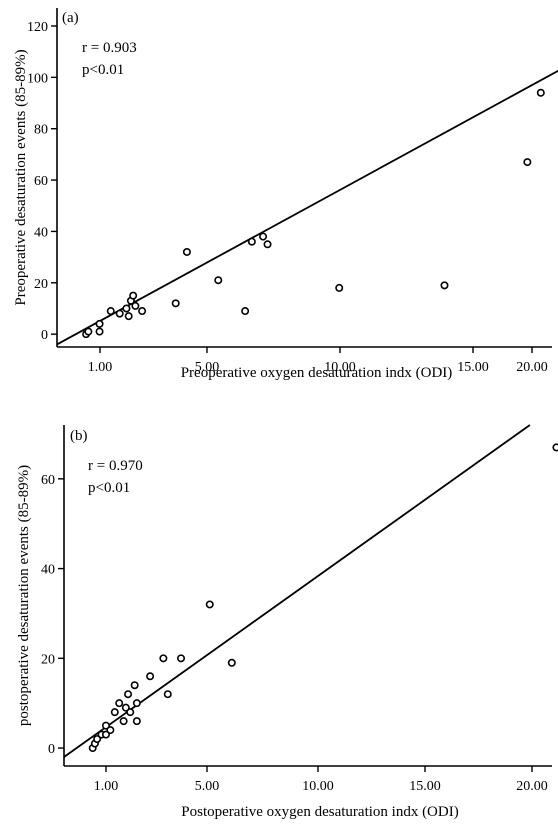  I want to click on y-tick-label: 80, so click(41, 130).